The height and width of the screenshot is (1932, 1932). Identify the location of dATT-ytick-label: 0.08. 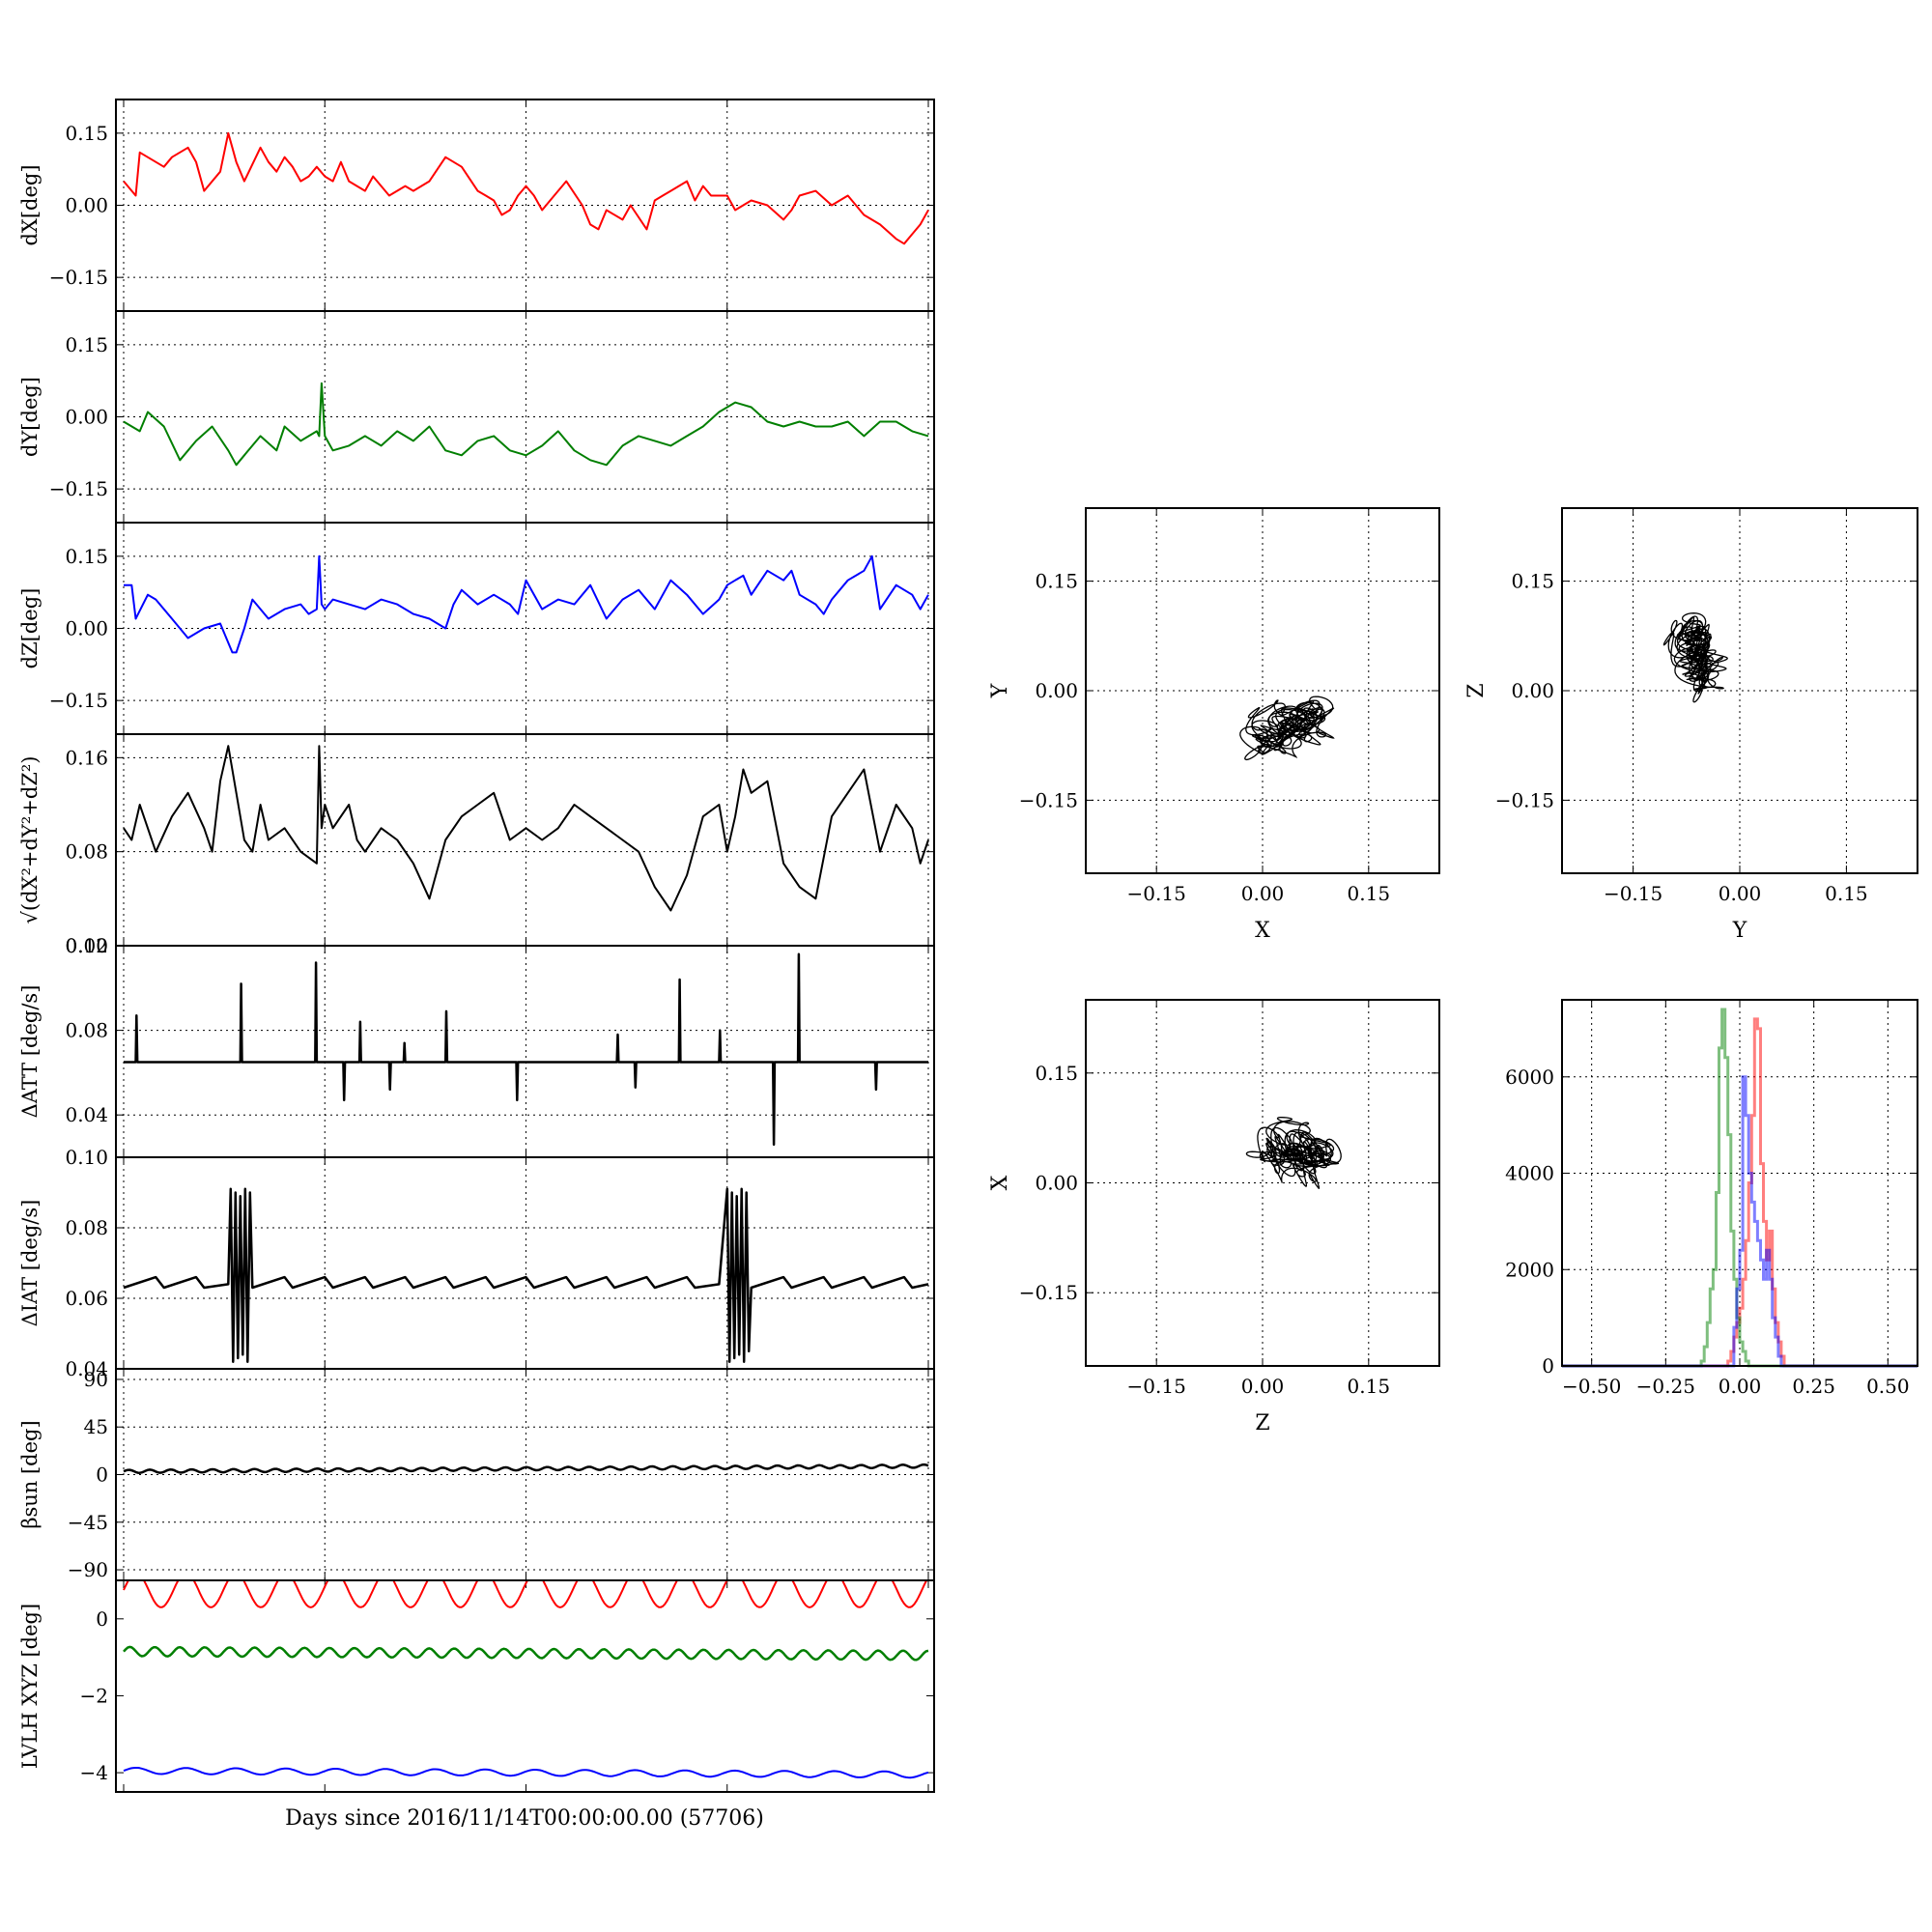
(86, 1030).